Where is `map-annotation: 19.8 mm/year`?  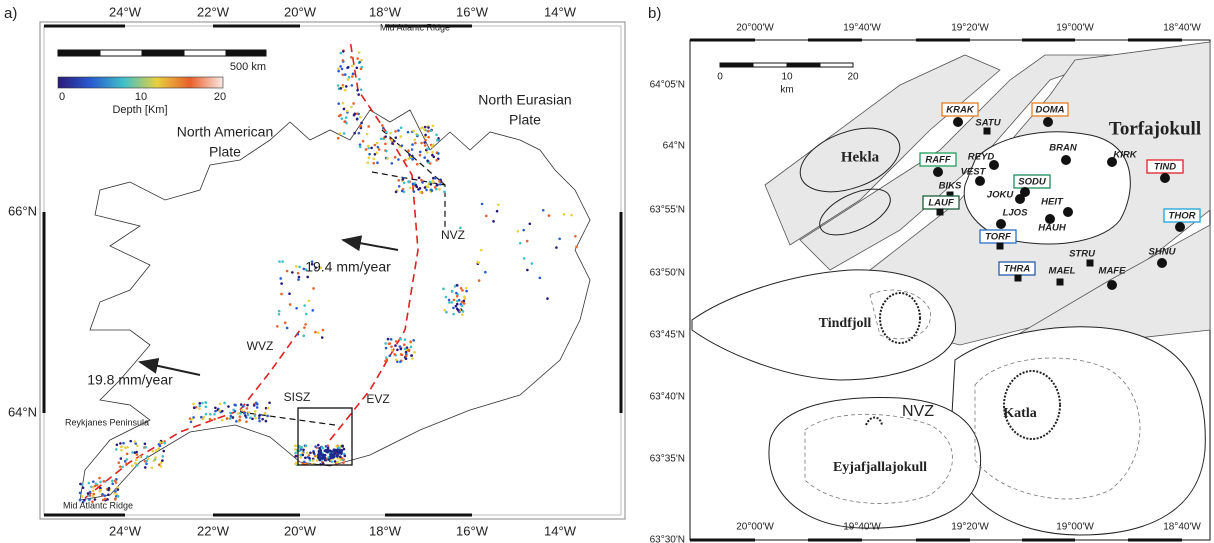
map-annotation: 19.8 mm/year is located at coordinates (130, 380).